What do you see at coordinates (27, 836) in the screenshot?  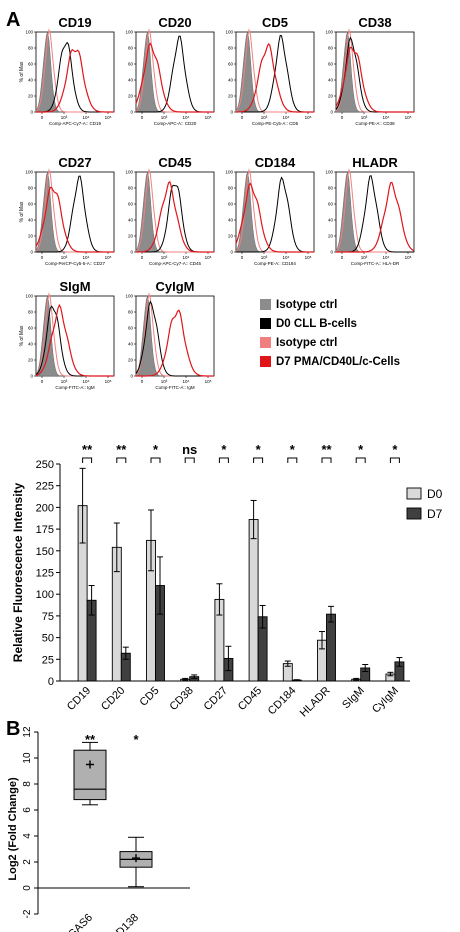 I see `box-y-tick-label: 4` at bounding box center [27, 836].